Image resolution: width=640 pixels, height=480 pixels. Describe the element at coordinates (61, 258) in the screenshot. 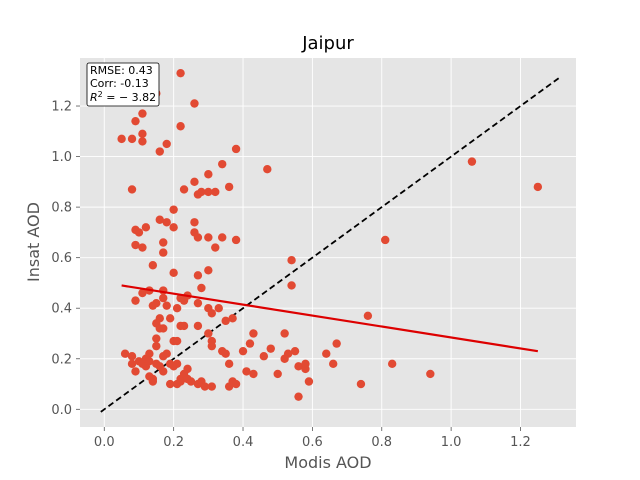

I see `y-tick-label: 0.6` at that location.